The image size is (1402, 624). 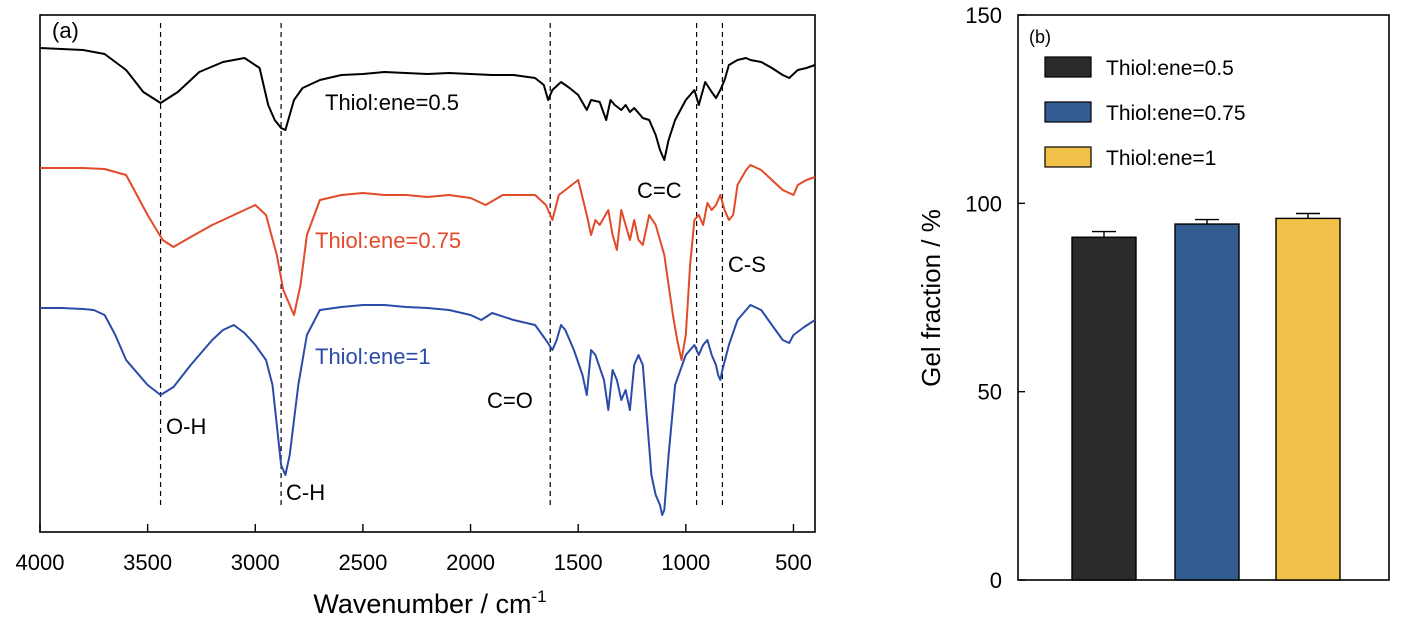 What do you see at coordinates (373, 356) in the screenshot?
I see `label-thiol-ene-1: Thiol:ene=1` at bounding box center [373, 356].